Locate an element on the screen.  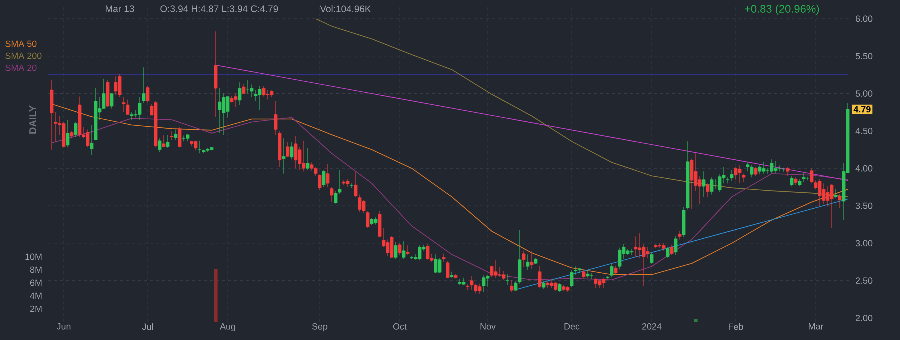
x-tick-label: Nov is located at coordinates (488, 327).